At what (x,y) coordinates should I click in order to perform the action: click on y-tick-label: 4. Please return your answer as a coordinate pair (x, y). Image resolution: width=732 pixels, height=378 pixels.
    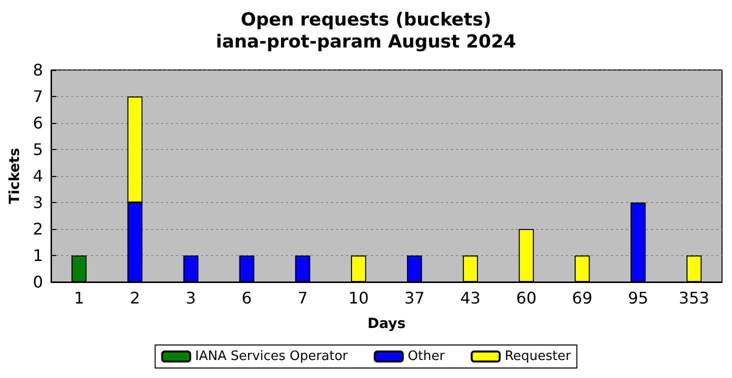
    Looking at the image, I should click on (38, 176).